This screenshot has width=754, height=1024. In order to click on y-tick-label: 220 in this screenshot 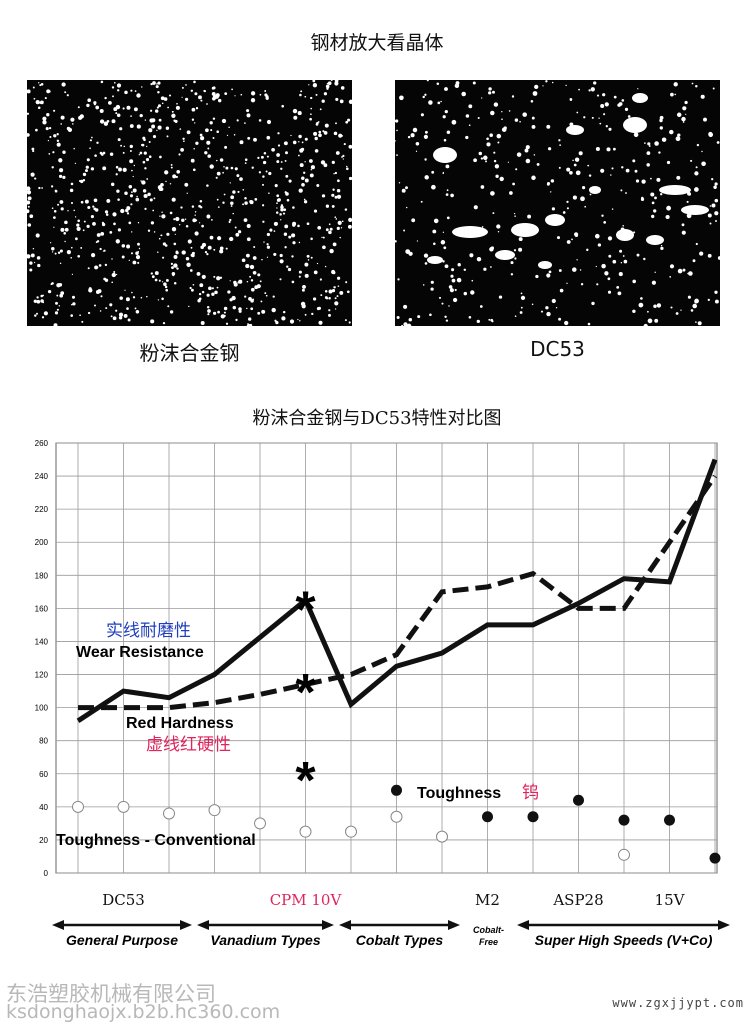, I will do `click(42, 509)`.